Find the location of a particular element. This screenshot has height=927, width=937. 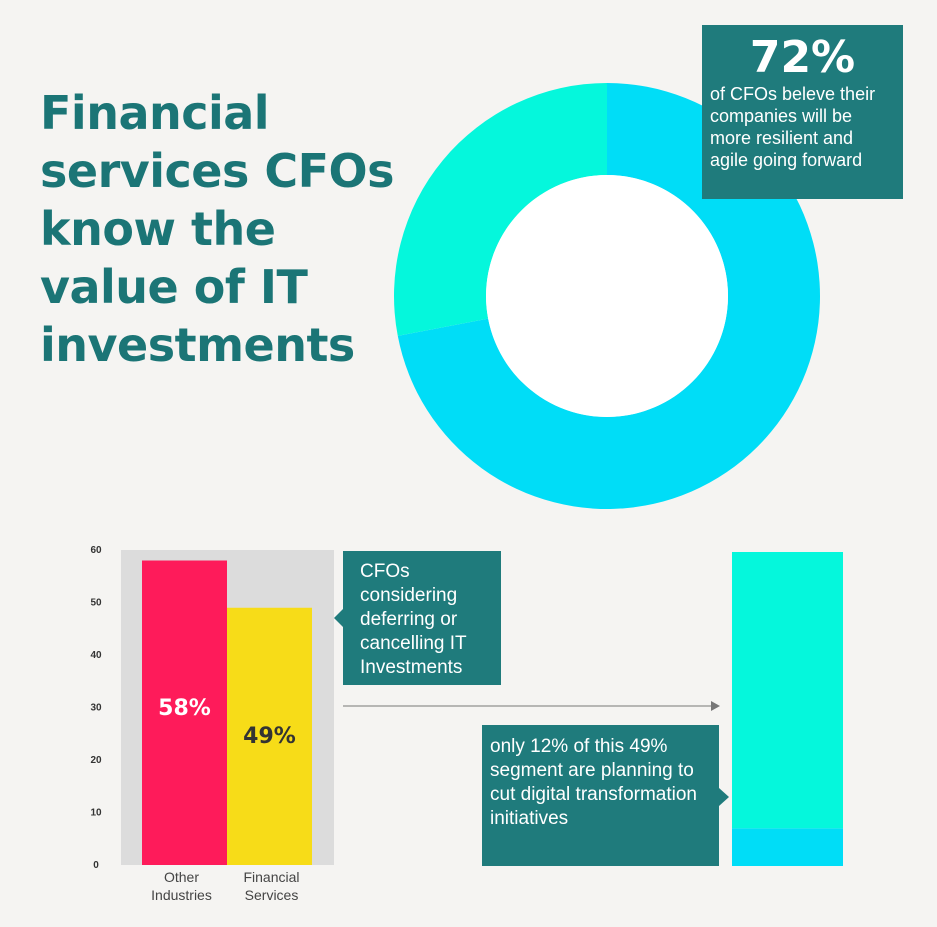

x-tick-label: Industries is located at coordinates (181, 895).